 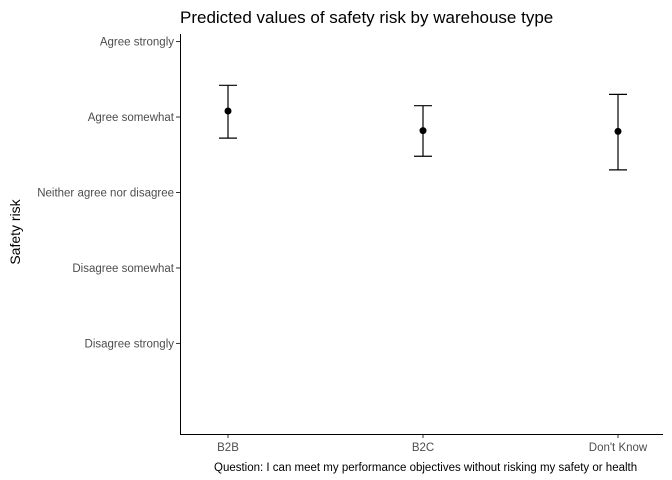 What do you see at coordinates (15, 231) in the screenshot?
I see `y-axis-label: Safety risk` at bounding box center [15, 231].